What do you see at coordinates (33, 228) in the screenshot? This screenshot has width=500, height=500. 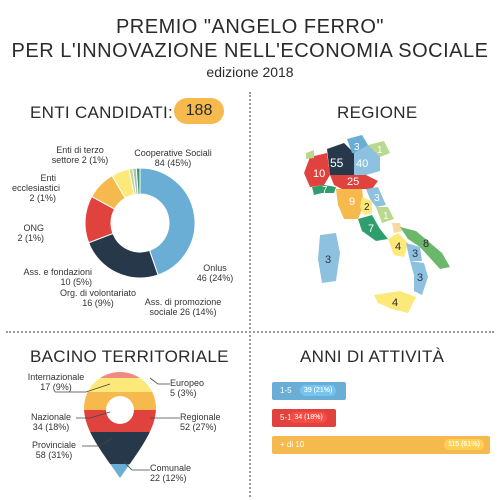 I see `enti-label-line1: ONG` at bounding box center [33, 228].